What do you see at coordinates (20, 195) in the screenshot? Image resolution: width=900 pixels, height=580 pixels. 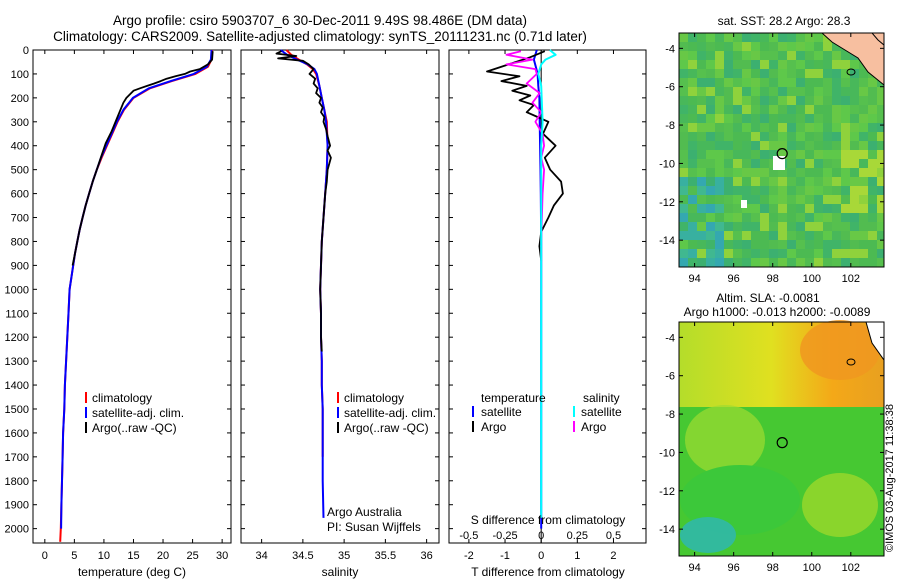 I see `depth-tick-label: 600` at bounding box center [20, 195].